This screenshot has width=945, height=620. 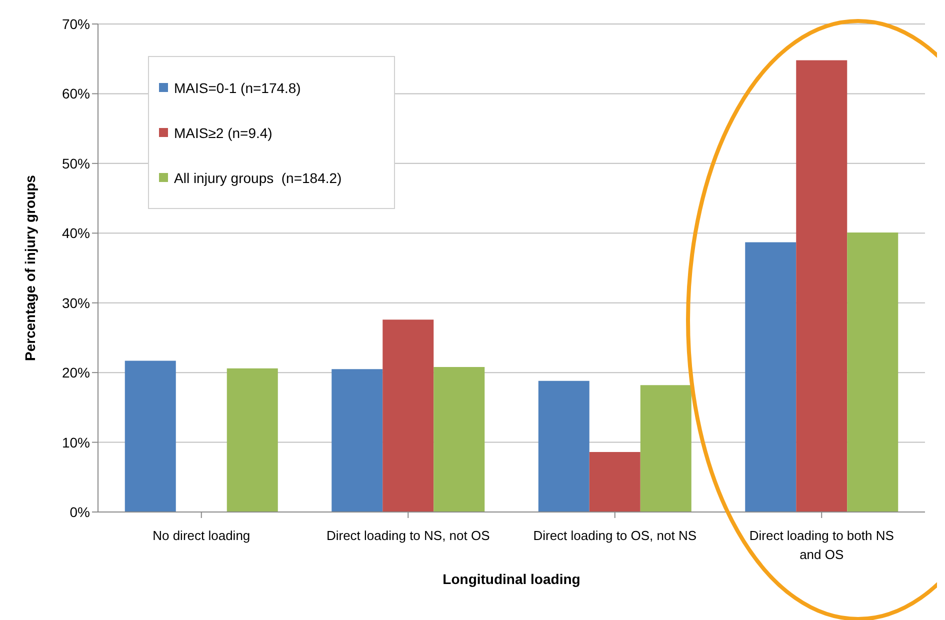 I want to click on y-tick-label: 20%, so click(x=76, y=372).